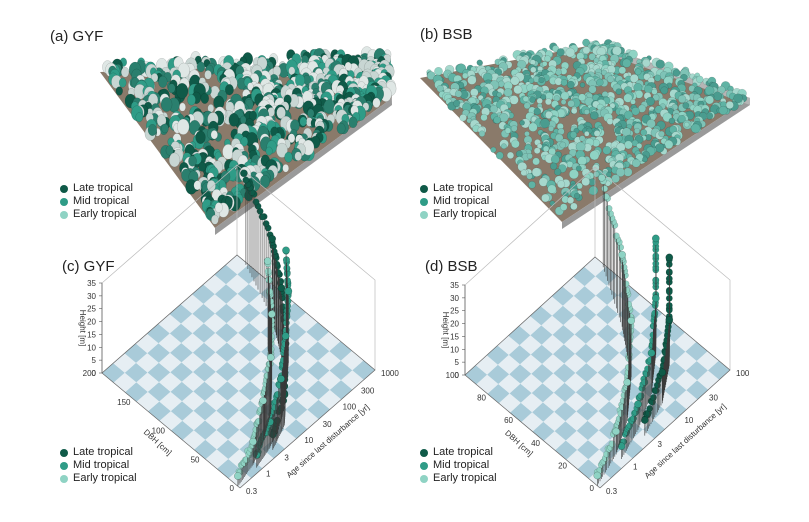  Describe the element at coordinates (91, 322) in the screenshot. I see `z-tick-label: 20` at that location.